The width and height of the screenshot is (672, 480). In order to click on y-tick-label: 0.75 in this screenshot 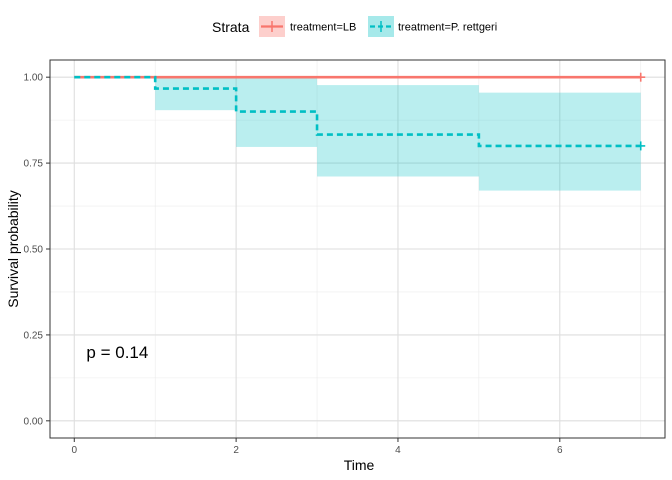, I will do `click(34, 164)`.